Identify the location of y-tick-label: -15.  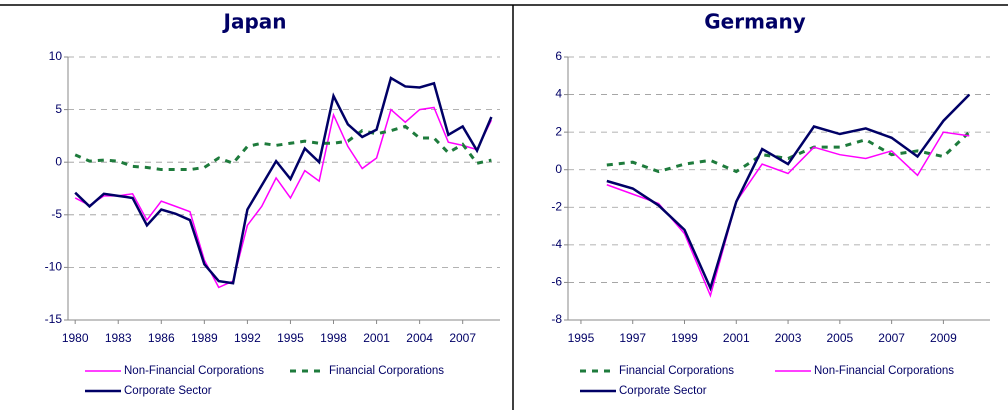
(54, 319).